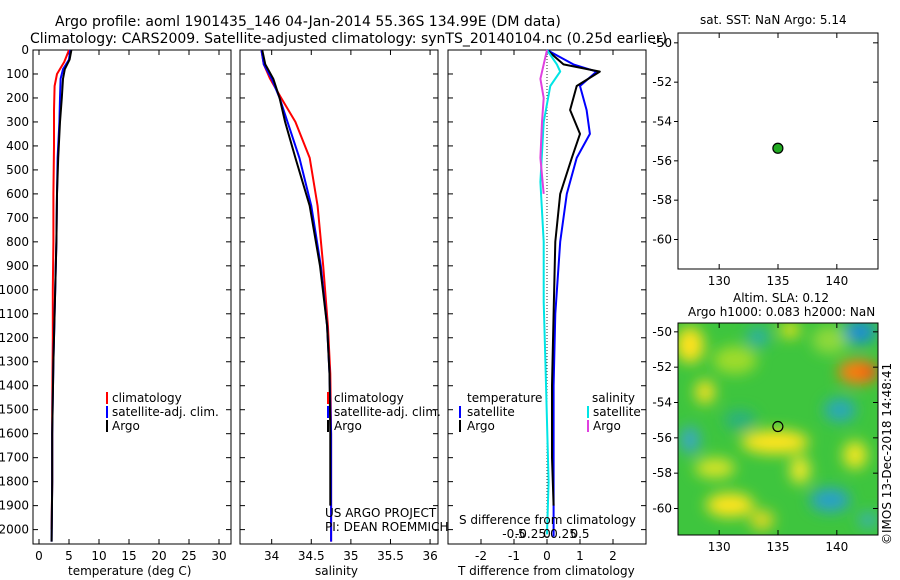 The width and height of the screenshot is (900, 580). Describe the element at coordinates (14, 290) in the screenshot. I see `ytick-label: 1000` at that location.